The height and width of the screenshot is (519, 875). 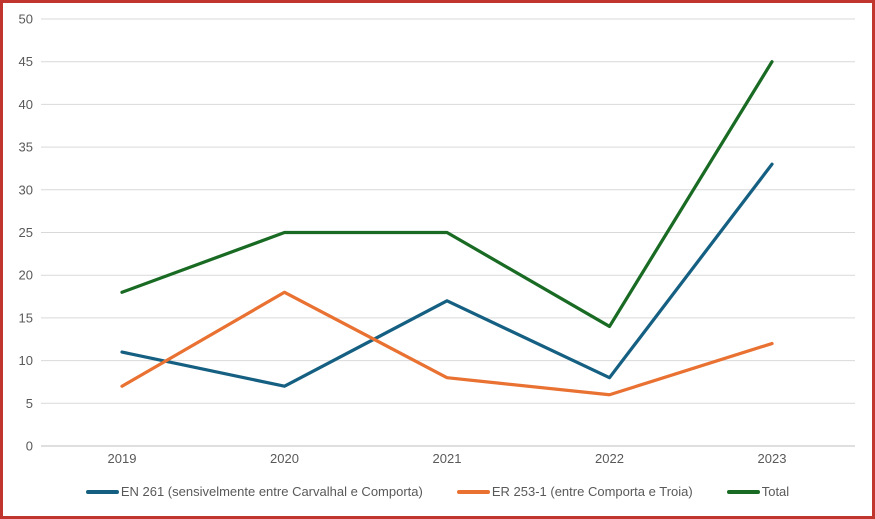 I want to click on x-category-label: 2023, so click(x=772, y=458).